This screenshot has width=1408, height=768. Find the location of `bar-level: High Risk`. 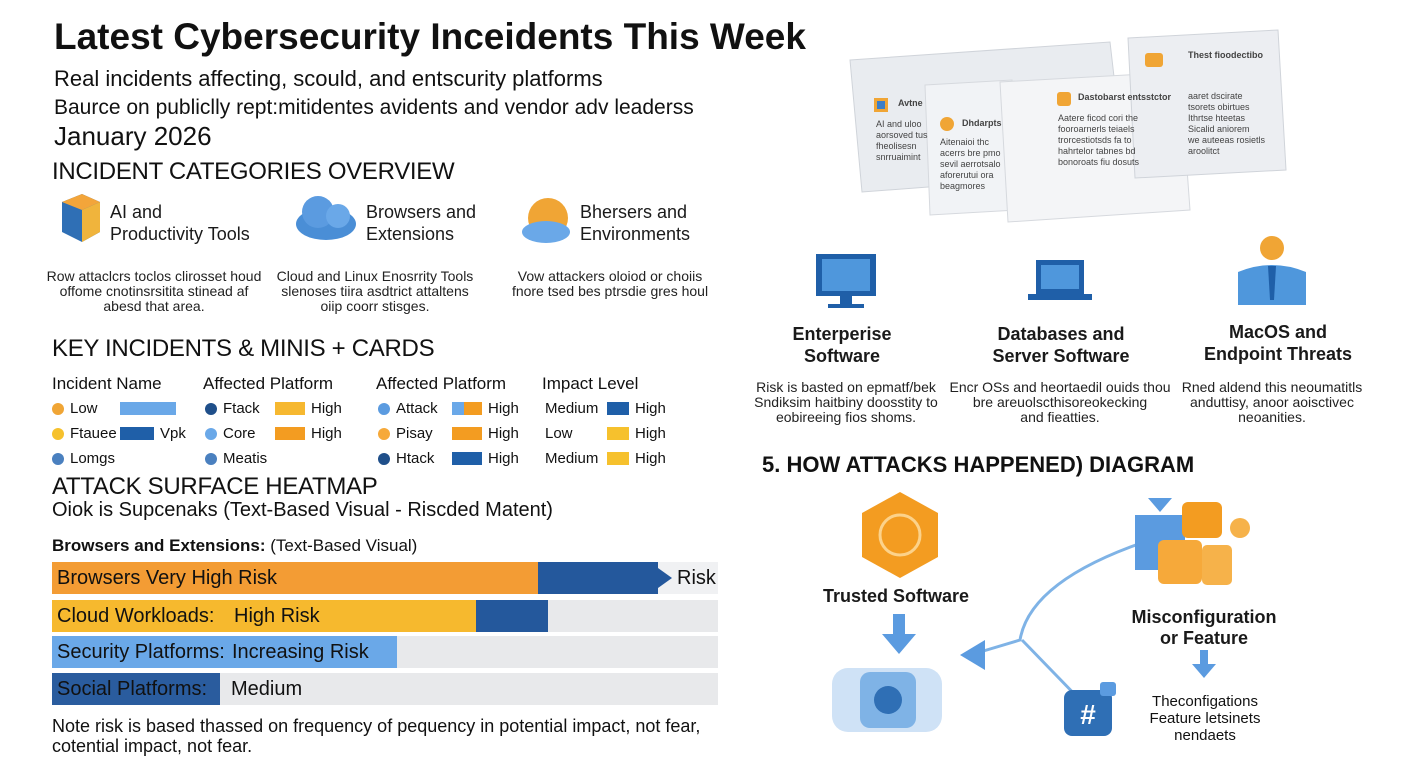

bar-level: High Risk is located at coordinates (277, 616).